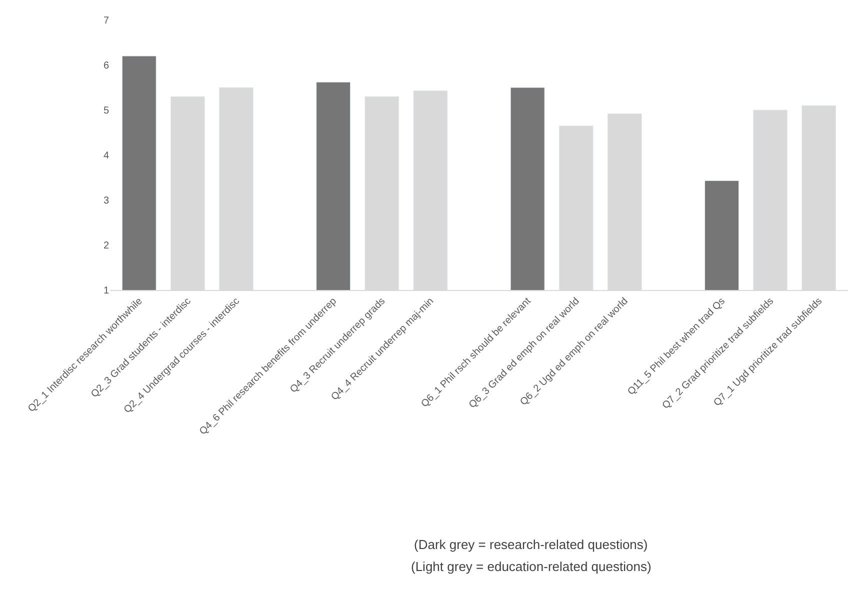 This screenshot has width=868, height=603. What do you see at coordinates (106, 111) in the screenshot?
I see `y-tick-label: 5` at bounding box center [106, 111].